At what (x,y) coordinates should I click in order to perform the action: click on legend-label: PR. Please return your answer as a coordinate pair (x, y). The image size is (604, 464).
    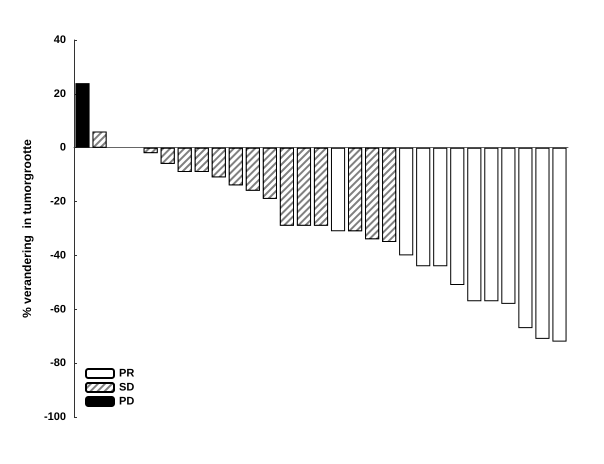
    Looking at the image, I should click on (126, 374).